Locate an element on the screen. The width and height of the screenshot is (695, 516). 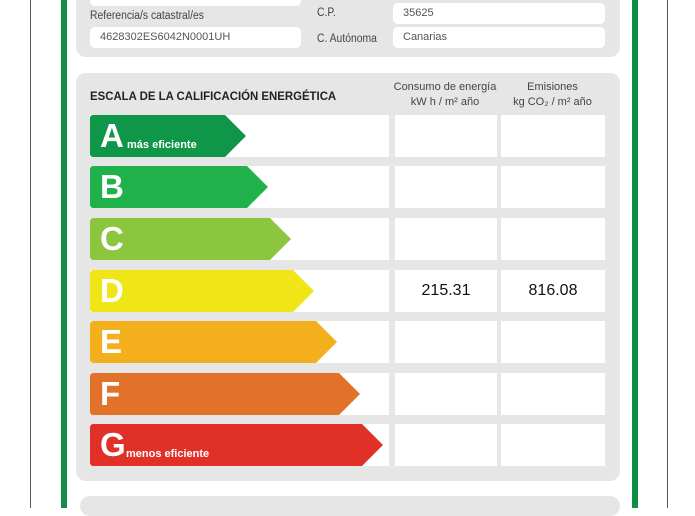
rating-arrow-b: B is located at coordinates (168, 187).